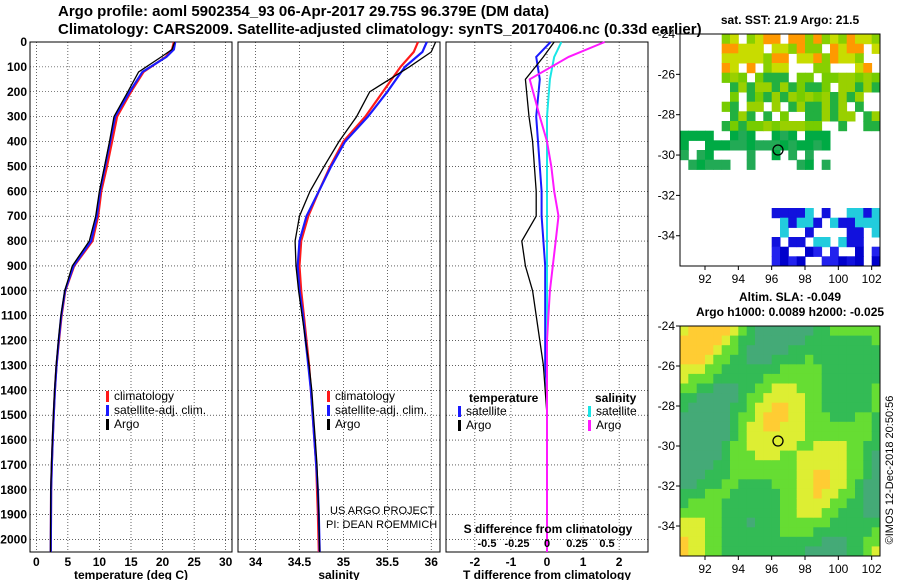 This screenshot has height=580, width=900. What do you see at coordinates (107, 396) in the screenshot?
I see `legend-swatch` at bounding box center [107, 396].